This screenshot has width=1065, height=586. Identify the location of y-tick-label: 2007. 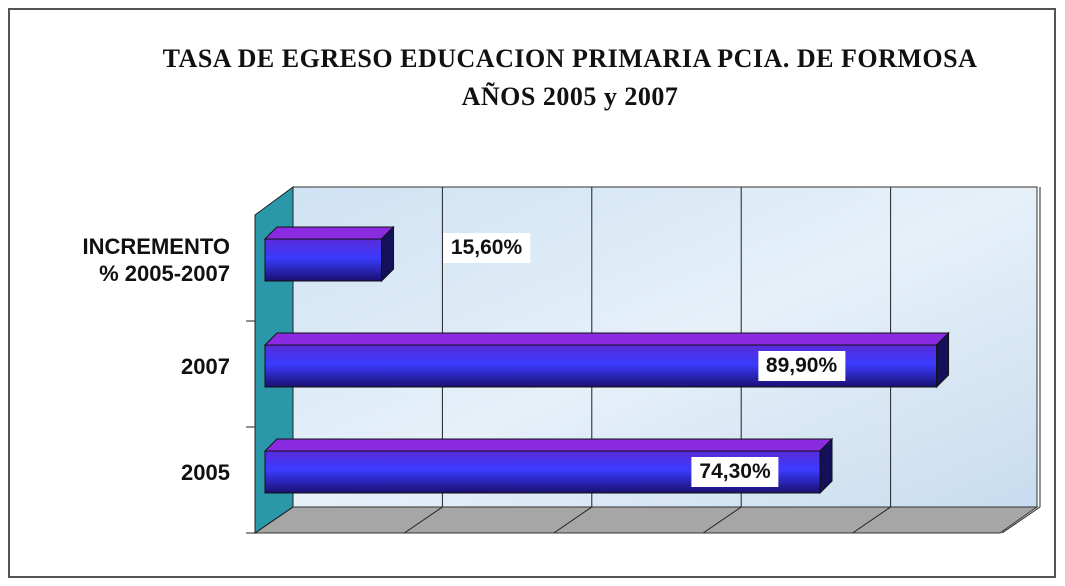
(205, 366).